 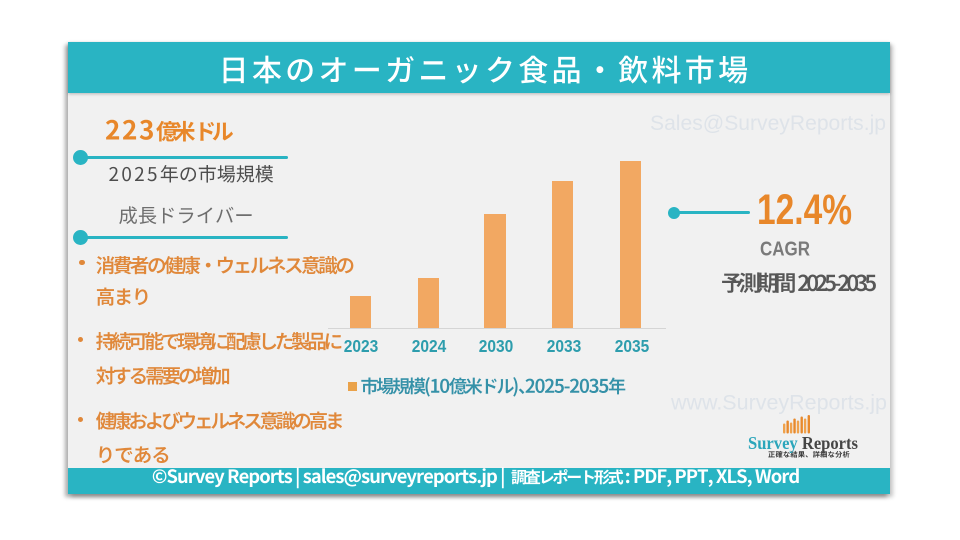 I want to click on svg-text: 2035, so click(x=632, y=346).